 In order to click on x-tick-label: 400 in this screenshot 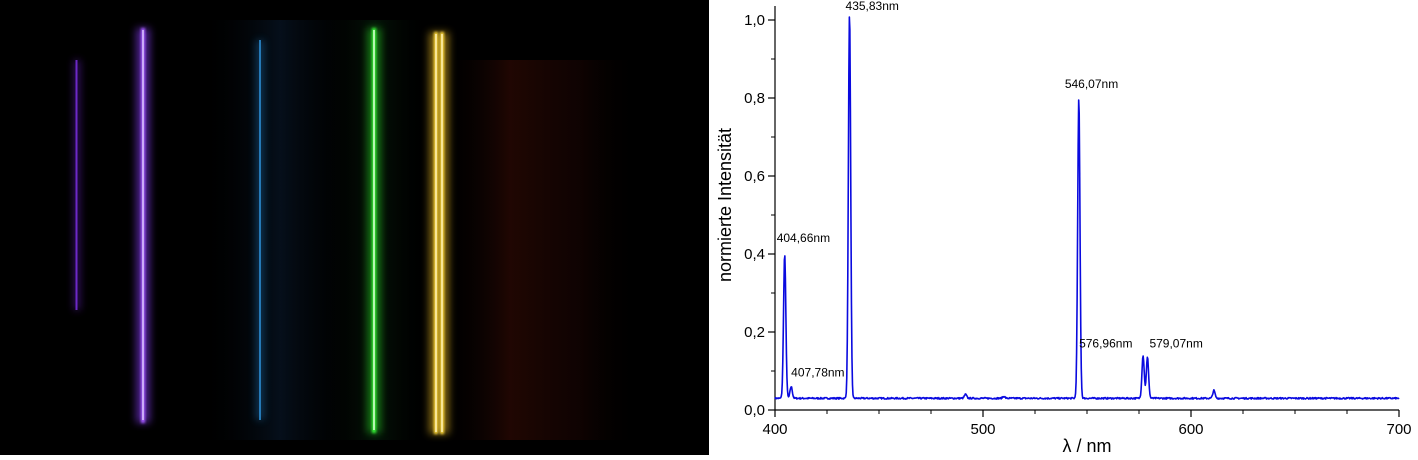, I will do `click(774, 429)`.